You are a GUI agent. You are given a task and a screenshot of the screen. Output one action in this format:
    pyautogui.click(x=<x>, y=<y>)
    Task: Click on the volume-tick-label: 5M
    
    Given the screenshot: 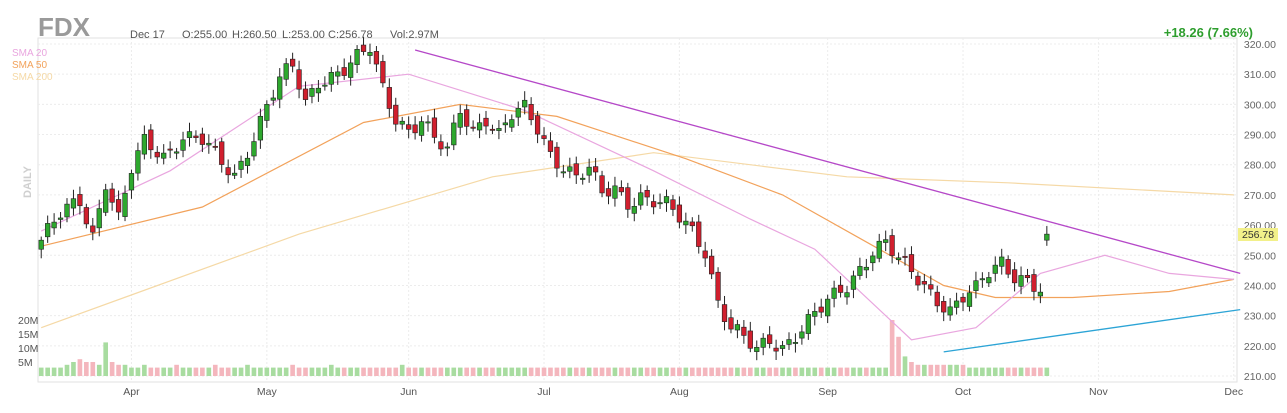 What is the action you would take?
    pyautogui.click(x=25, y=363)
    